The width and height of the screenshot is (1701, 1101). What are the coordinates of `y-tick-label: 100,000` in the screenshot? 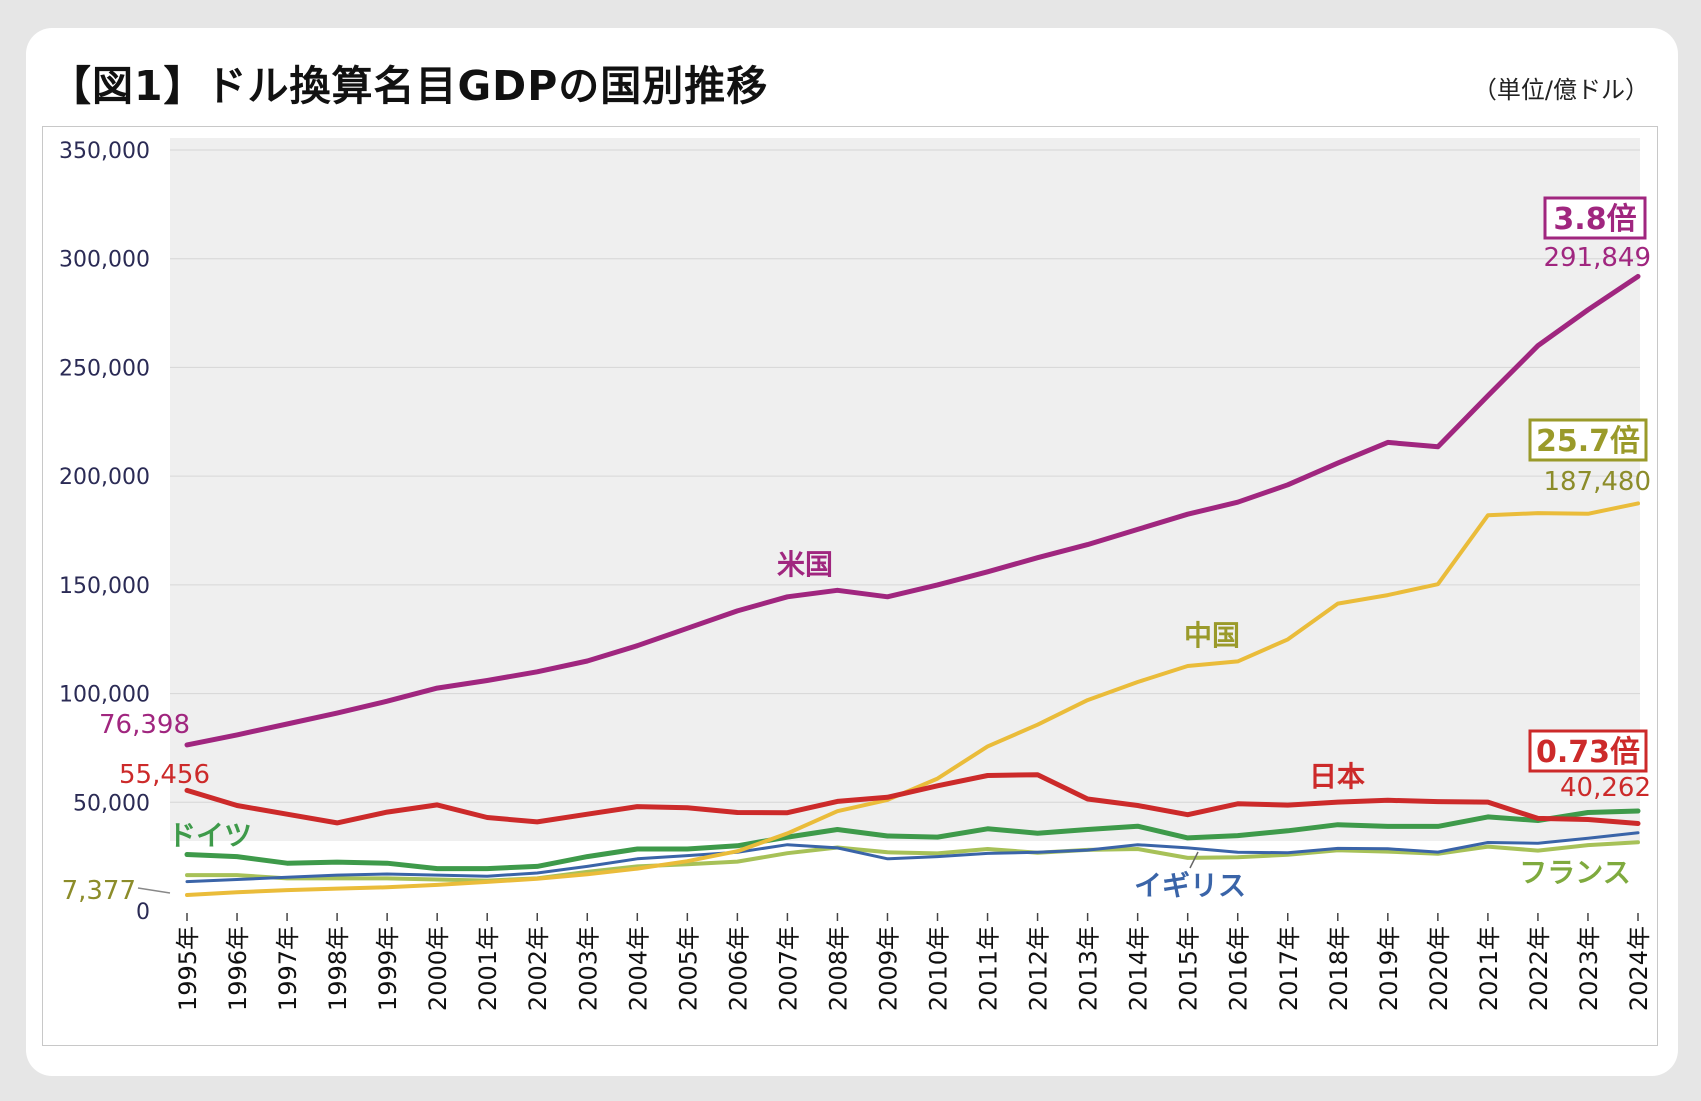 It's located at (104, 695).